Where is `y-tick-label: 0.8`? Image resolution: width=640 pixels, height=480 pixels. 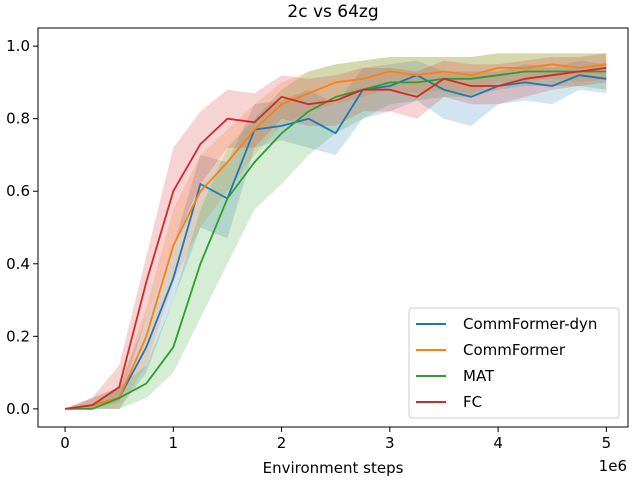 y-tick-label: 0.8 is located at coordinates (18, 119).